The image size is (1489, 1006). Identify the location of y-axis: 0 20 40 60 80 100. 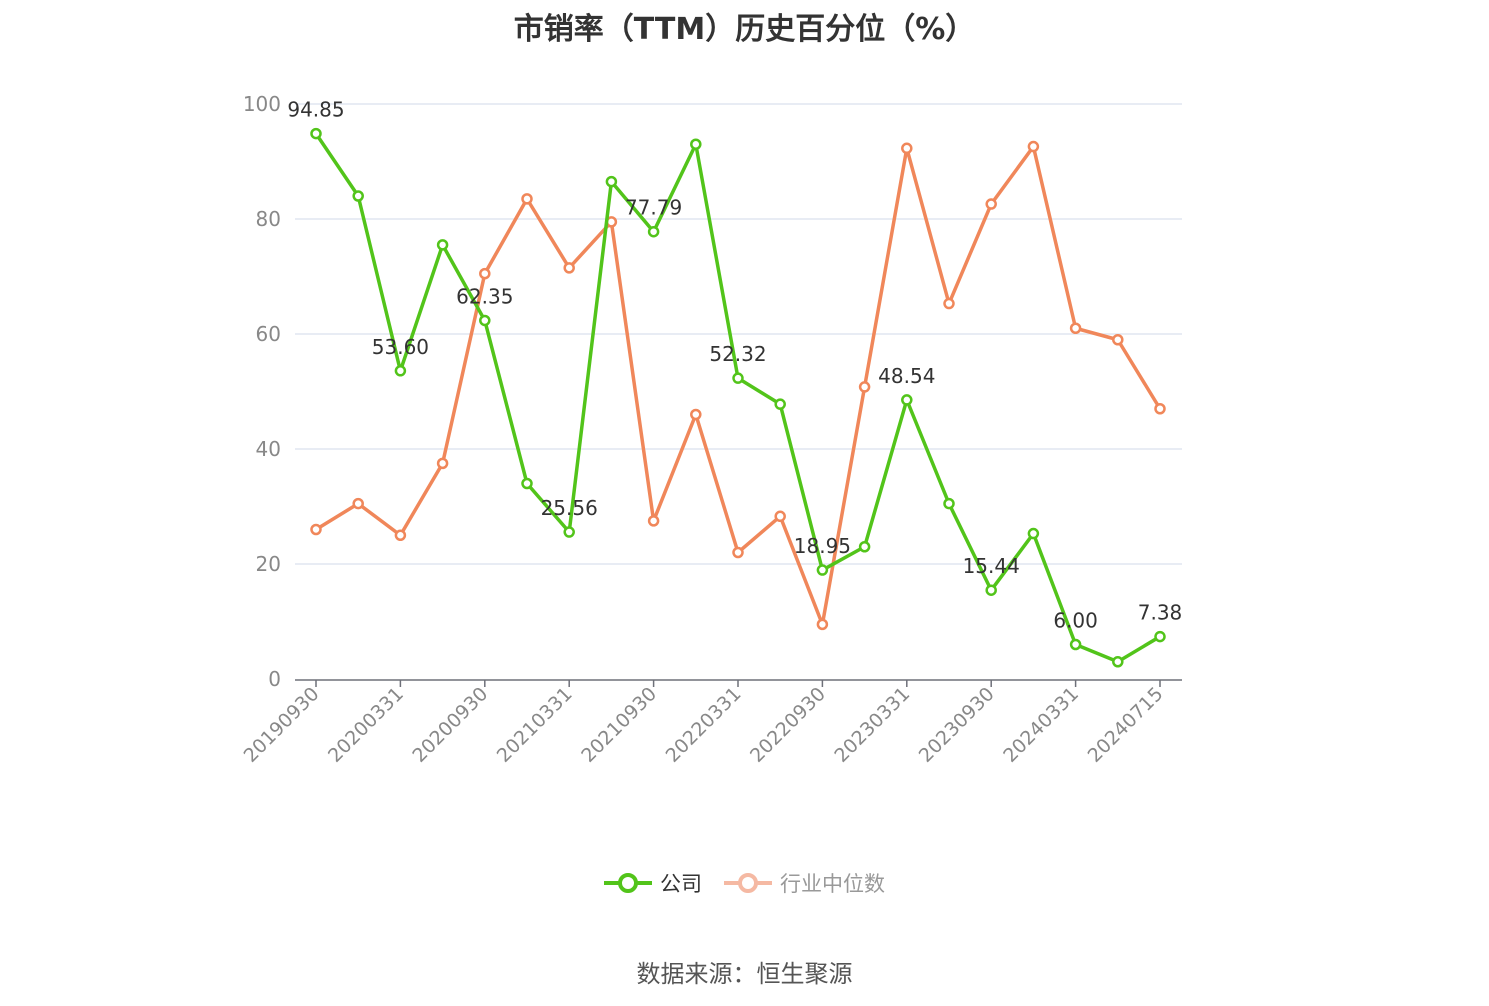
(262, 391).